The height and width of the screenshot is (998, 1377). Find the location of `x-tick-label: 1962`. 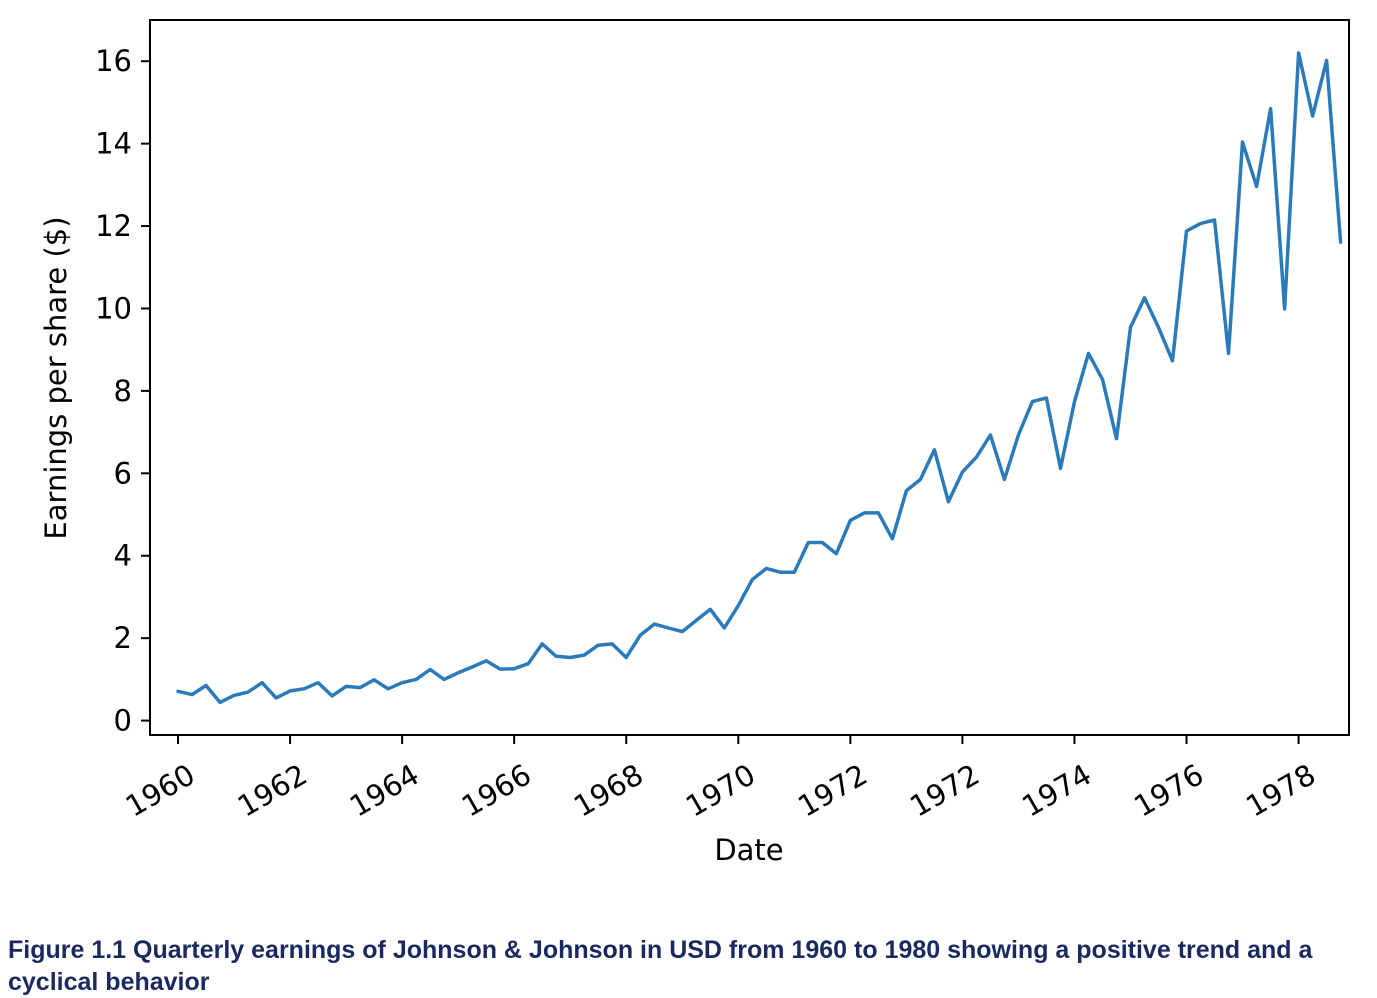

x-tick-label: 1962 is located at coordinates (272, 790).